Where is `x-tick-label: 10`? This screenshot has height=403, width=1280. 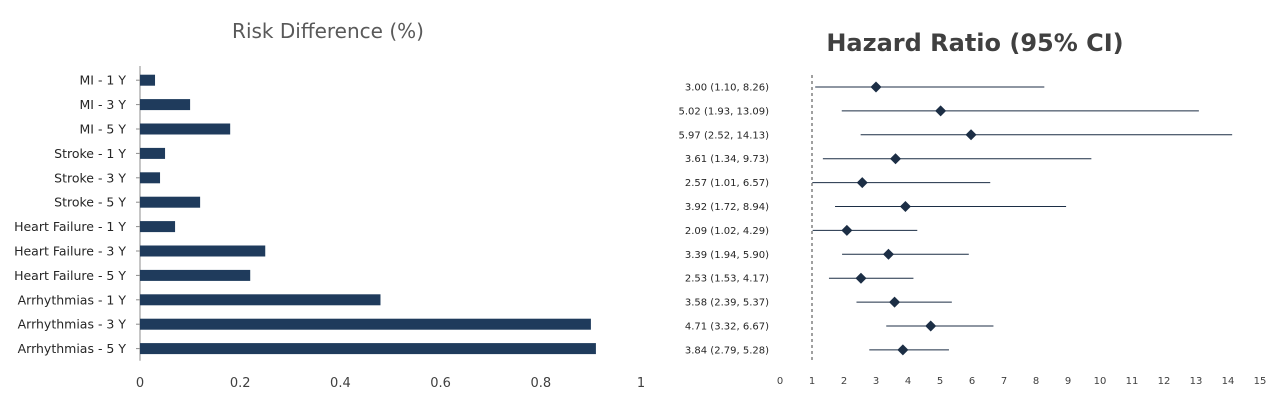
x-tick-label: 10 is located at coordinates (1100, 381).